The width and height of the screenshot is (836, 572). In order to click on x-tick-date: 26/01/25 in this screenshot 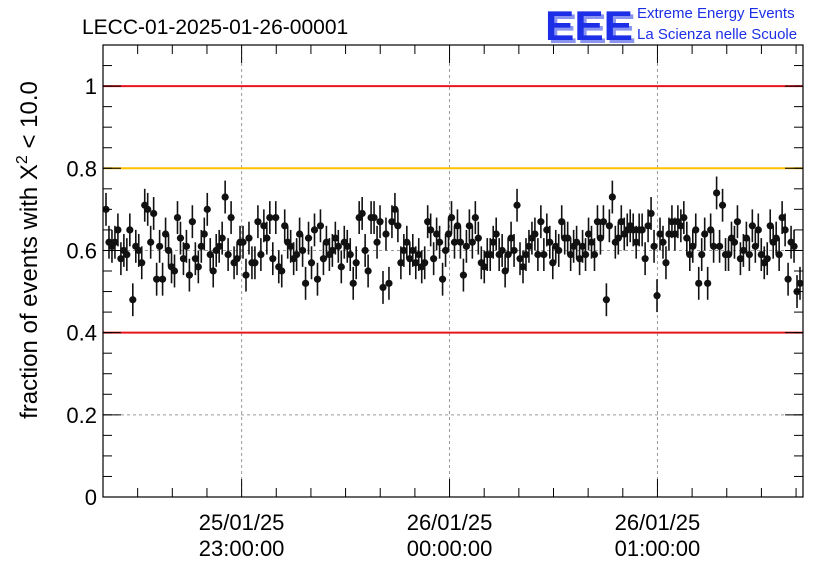, I will do `click(450, 522)`.